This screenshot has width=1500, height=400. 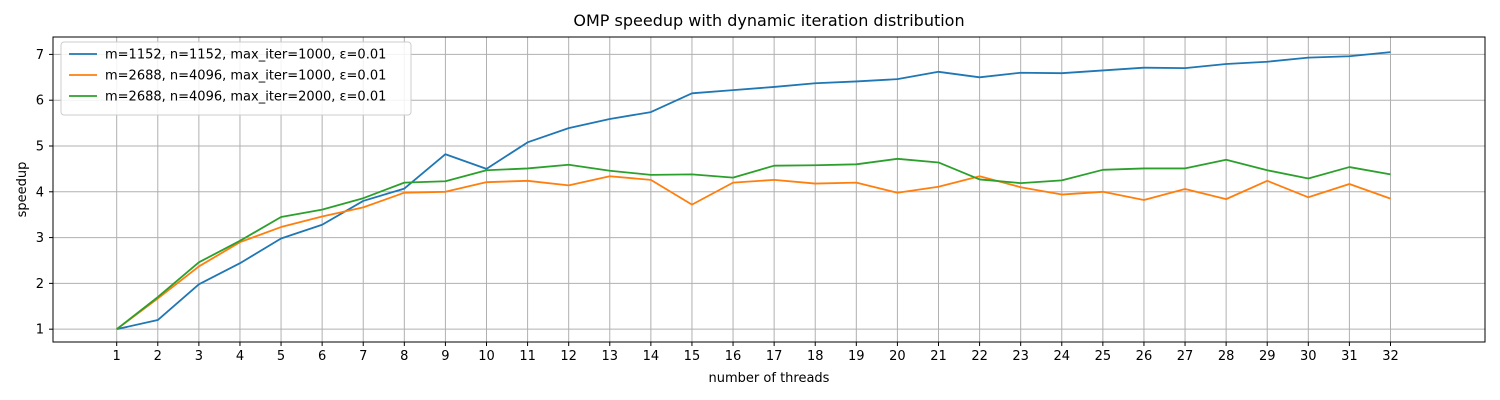 What do you see at coordinates (1308, 356) in the screenshot?
I see `x-tick-label: 30` at bounding box center [1308, 356].